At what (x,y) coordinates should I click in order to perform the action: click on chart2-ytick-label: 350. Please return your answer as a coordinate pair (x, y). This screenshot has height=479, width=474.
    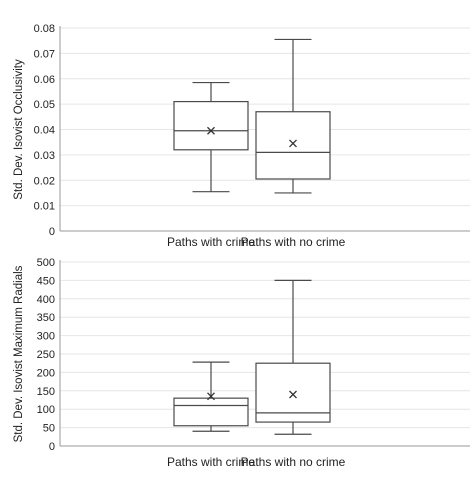
    Looking at the image, I should click on (46, 318).